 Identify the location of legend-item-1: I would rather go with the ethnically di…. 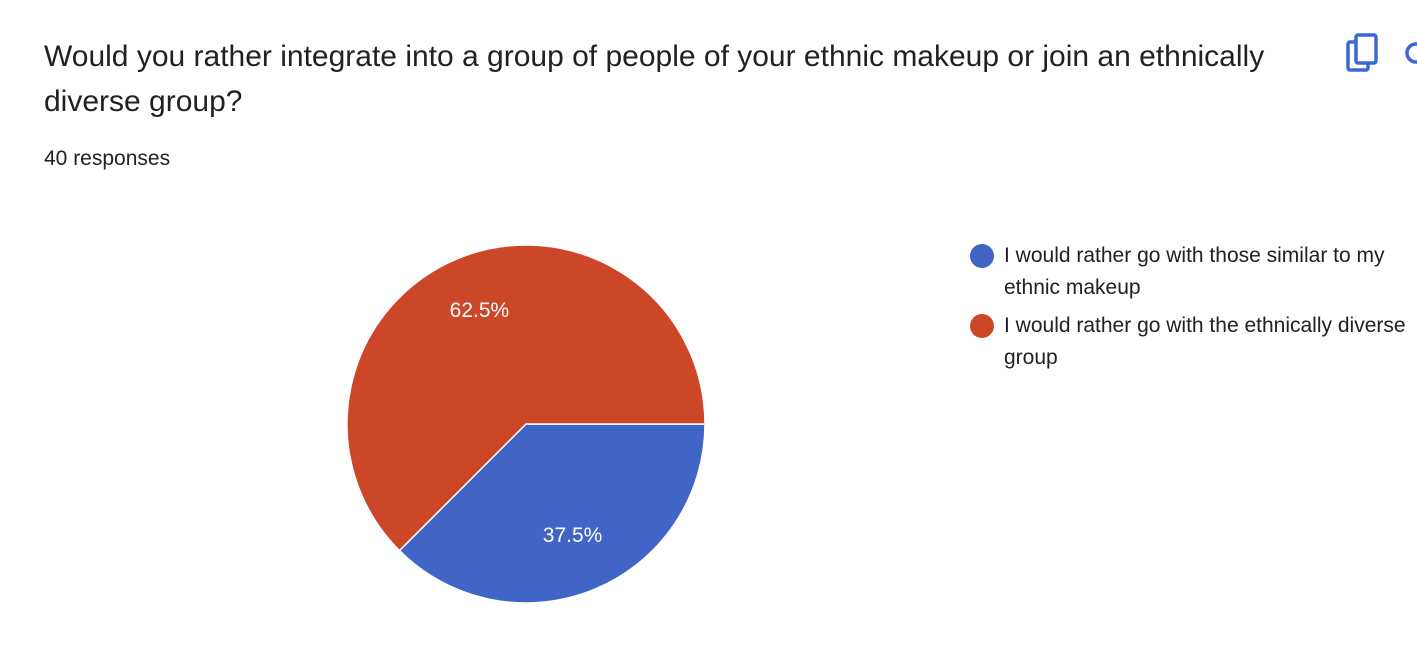
(1190, 342).